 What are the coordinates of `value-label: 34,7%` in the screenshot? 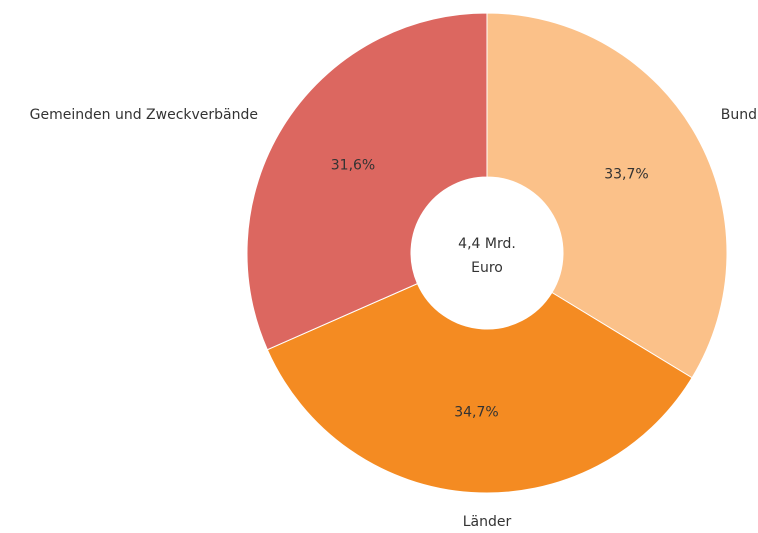 It's located at (476, 413).